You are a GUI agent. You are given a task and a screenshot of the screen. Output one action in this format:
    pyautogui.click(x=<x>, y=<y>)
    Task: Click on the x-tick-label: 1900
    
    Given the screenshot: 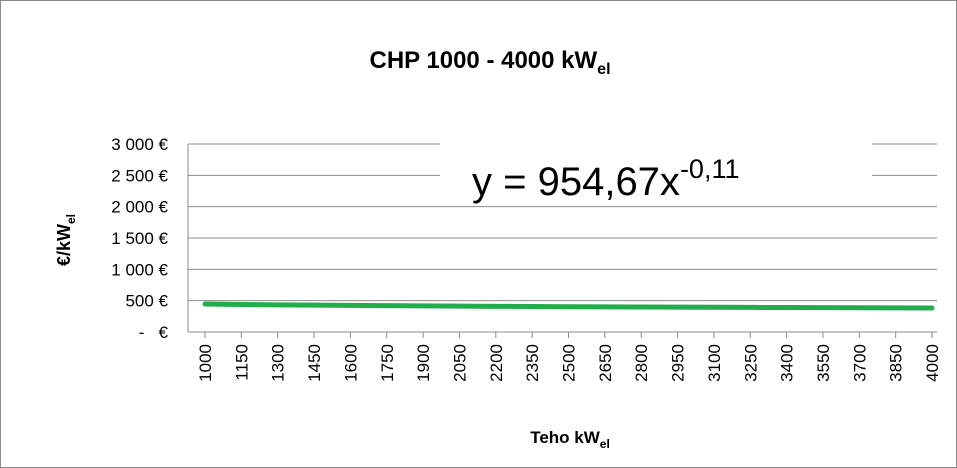 What is the action you would take?
    pyautogui.click(x=423, y=363)
    